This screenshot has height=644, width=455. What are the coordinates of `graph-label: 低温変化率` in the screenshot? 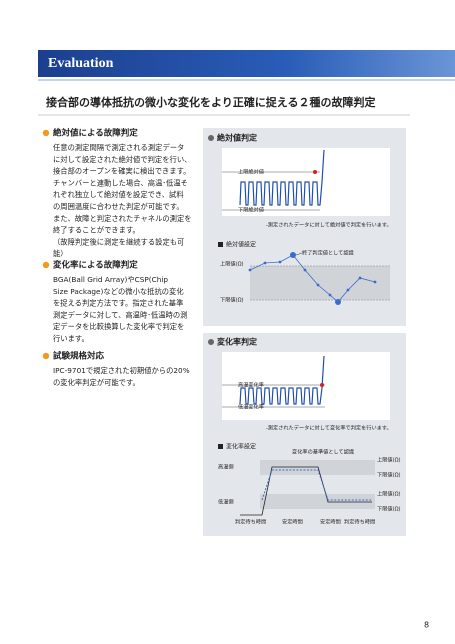 It's located at (251, 407).